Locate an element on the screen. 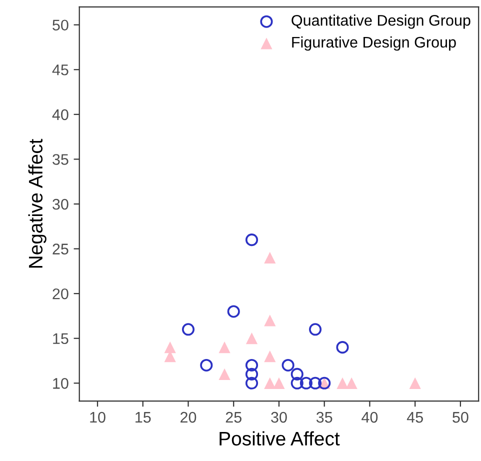 This screenshot has height=461, width=481. legend-label: Quantitative Design Group is located at coordinates (381, 21).